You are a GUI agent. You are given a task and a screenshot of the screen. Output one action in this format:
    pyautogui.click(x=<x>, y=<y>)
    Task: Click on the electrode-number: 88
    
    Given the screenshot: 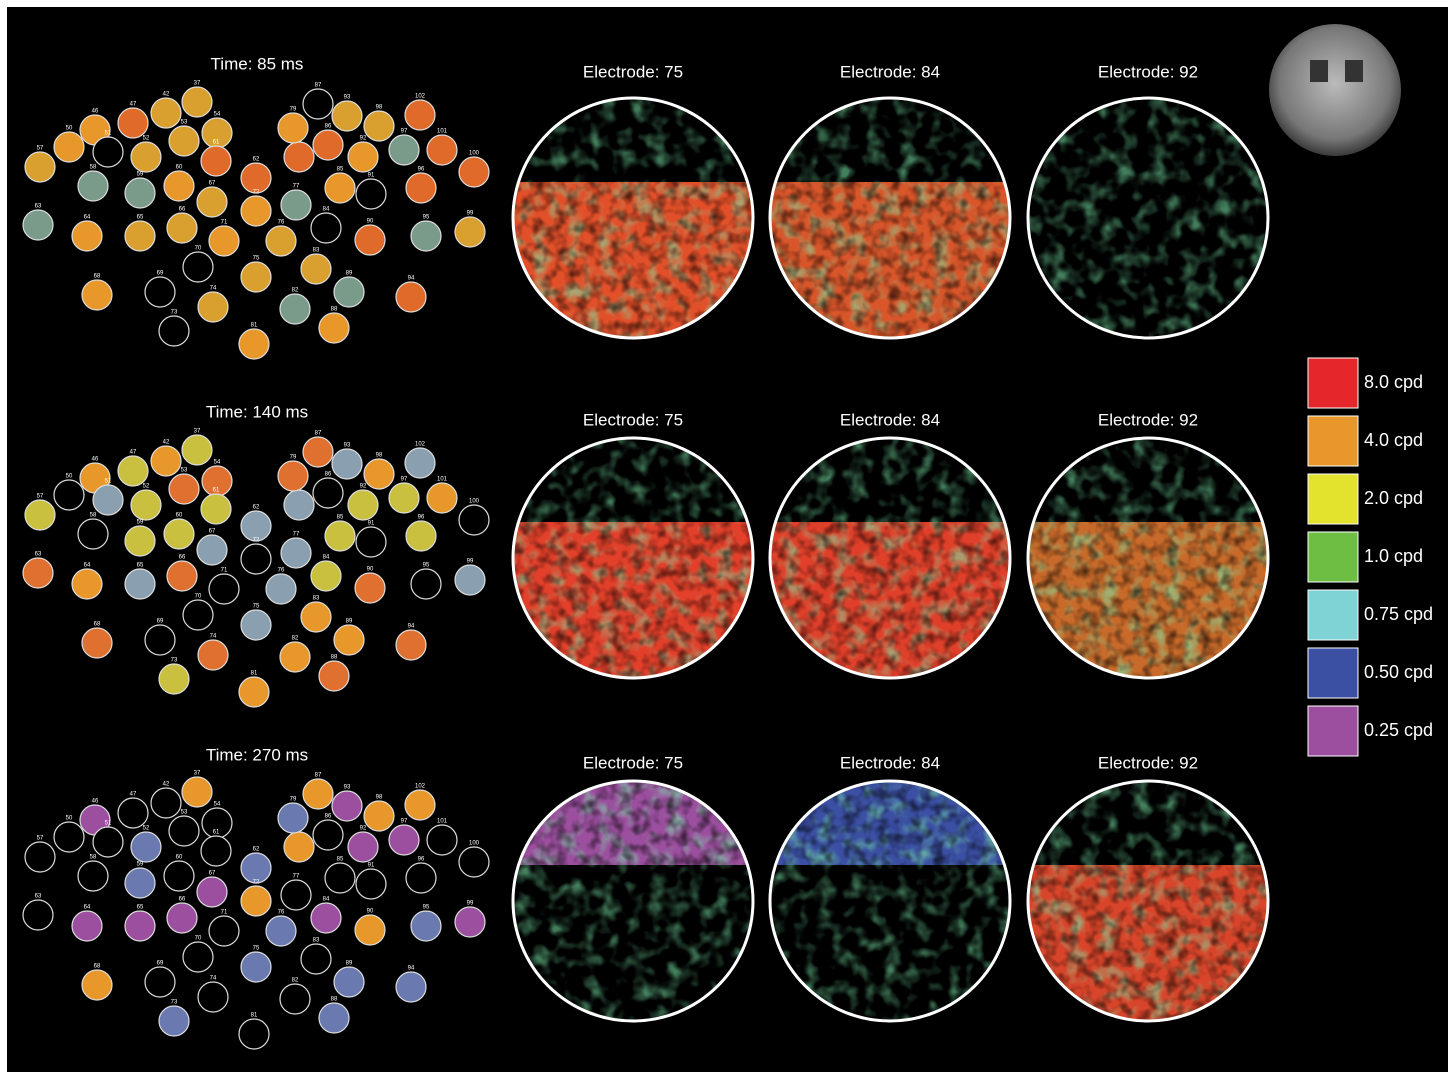 What is the action you would take?
    pyautogui.click(x=334, y=658)
    